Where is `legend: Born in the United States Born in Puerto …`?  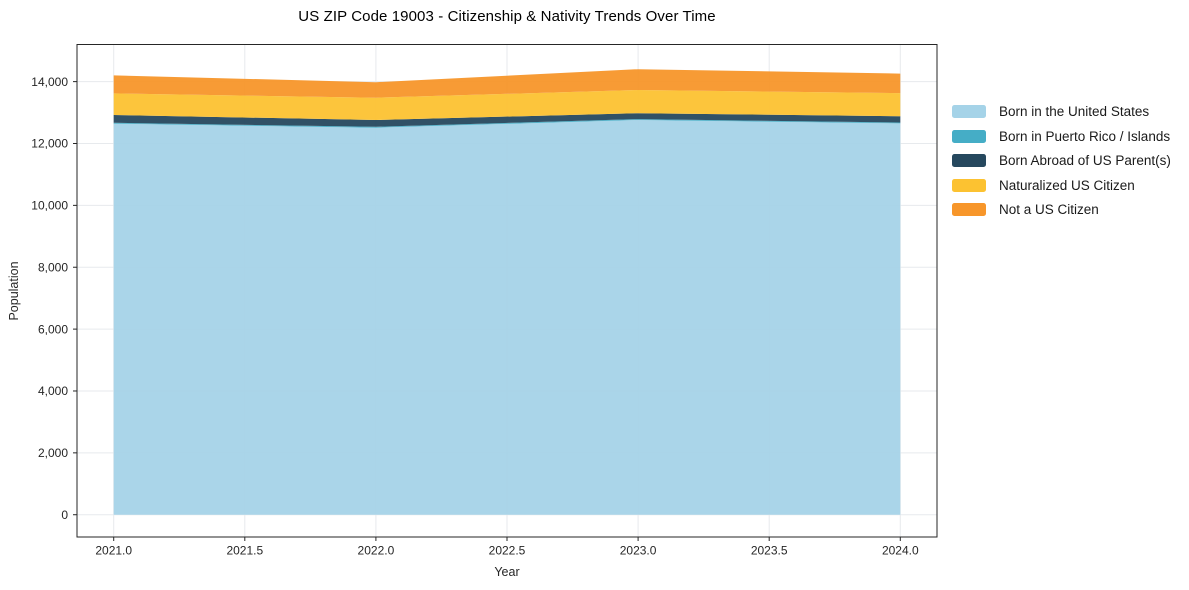
legend: Born in the United States Born in Puerto … is located at coordinates (1061, 160).